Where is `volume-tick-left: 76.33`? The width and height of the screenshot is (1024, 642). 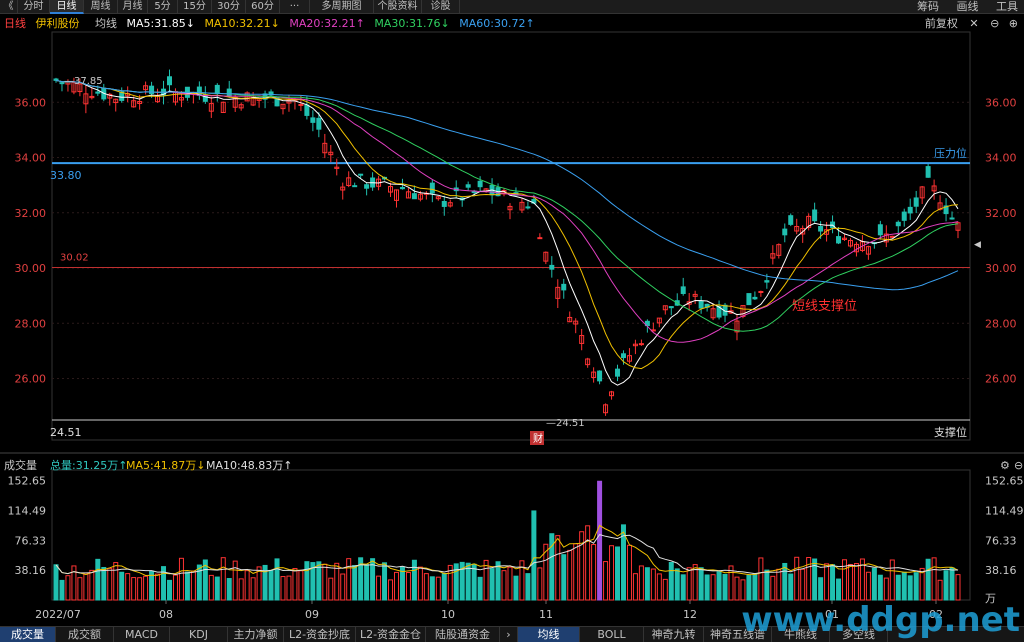
volume-tick-left: 76.33 is located at coordinates (31, 540).